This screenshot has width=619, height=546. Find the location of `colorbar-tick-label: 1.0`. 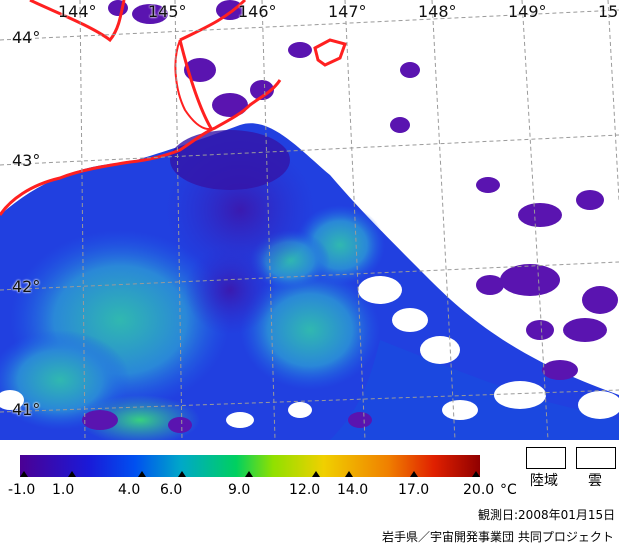

colorbar-tick-label: 1.0 is located at coordinates (63, 490).